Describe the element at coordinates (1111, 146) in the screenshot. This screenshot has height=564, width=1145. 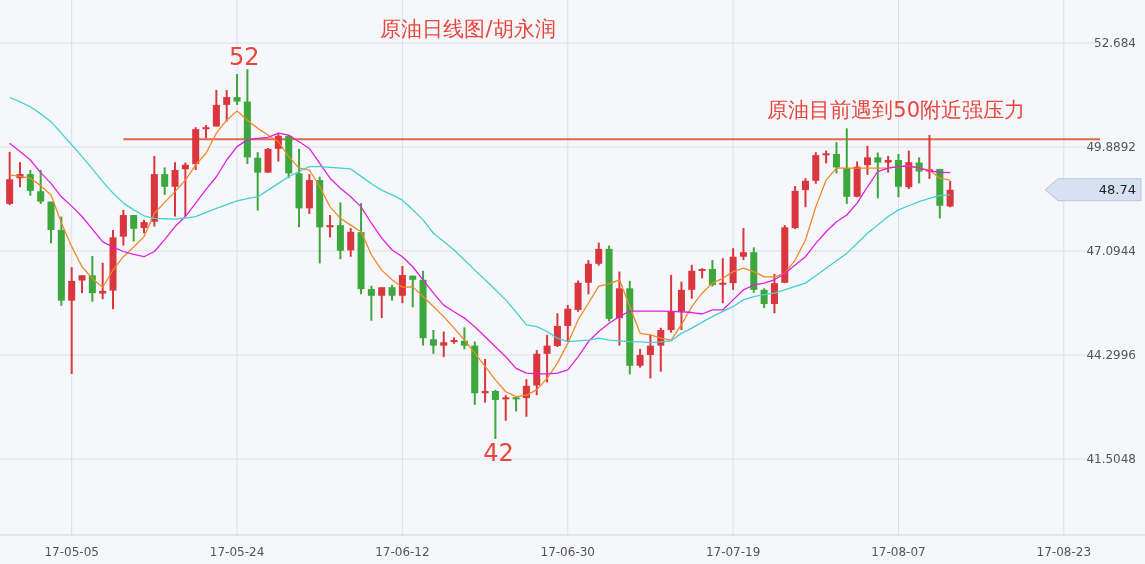
I see `y-tick-label: 49.8892` at that location.